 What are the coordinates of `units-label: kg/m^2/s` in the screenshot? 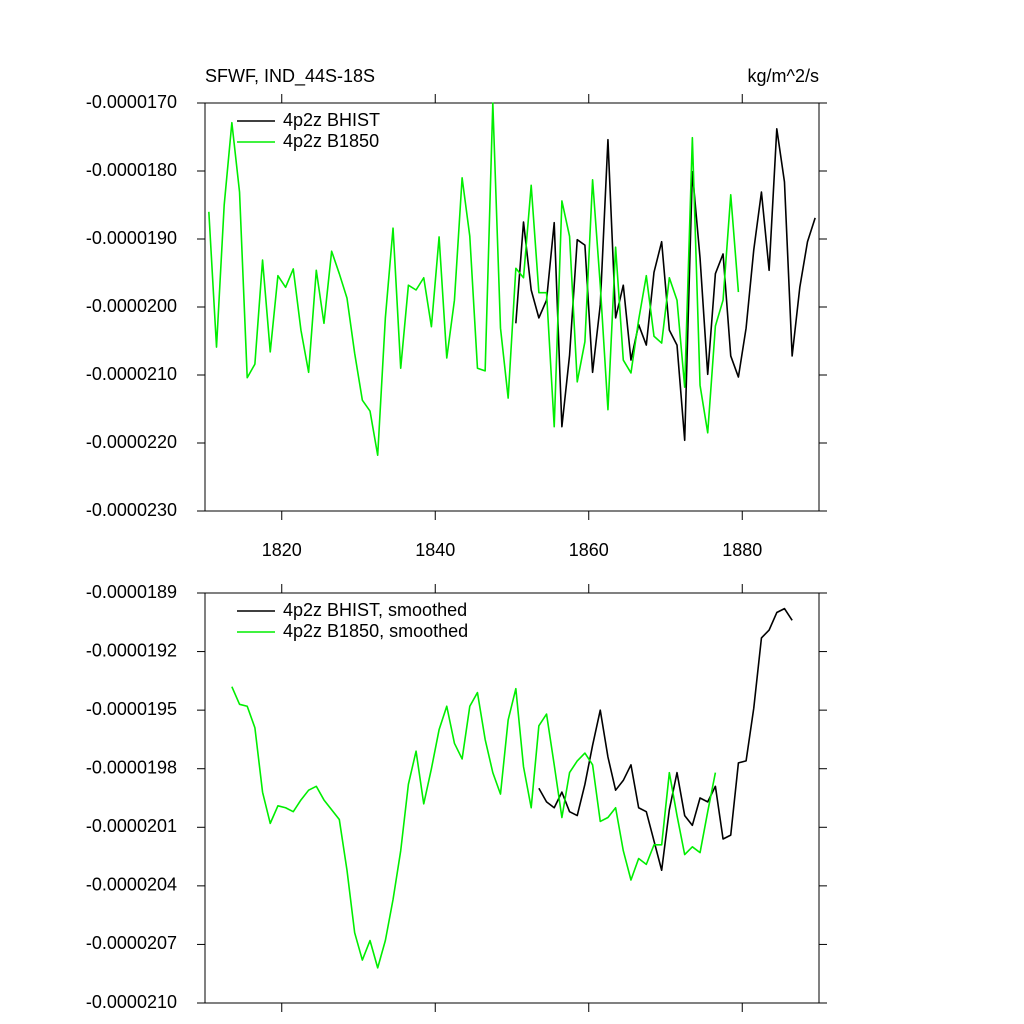 It's located at (783, 76).